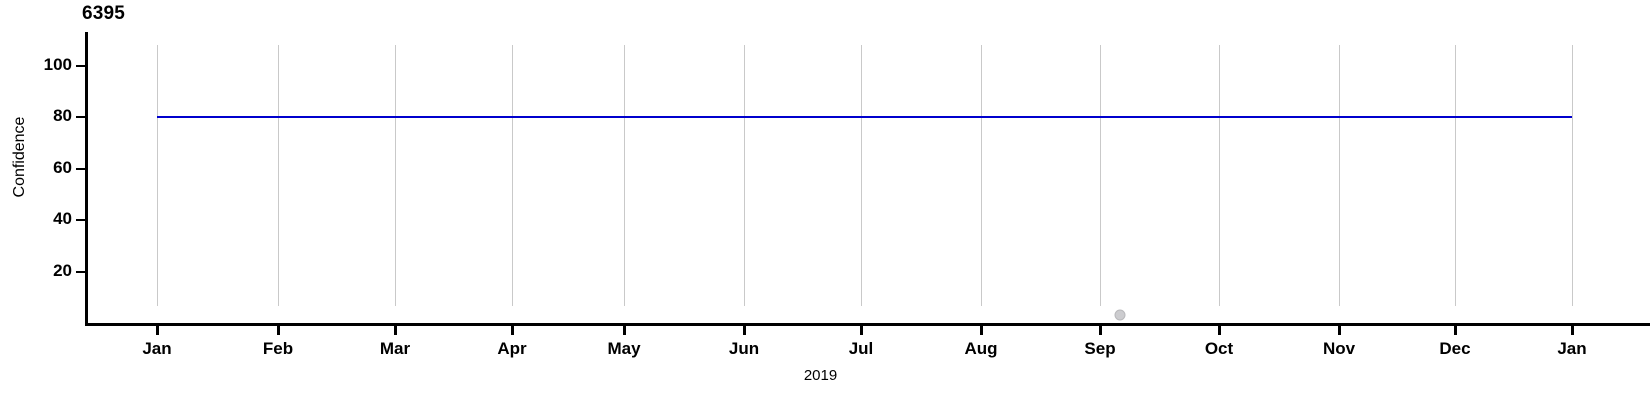 Image resolution: width=1650 pixels, height=400 pixels. What do you see at coordinates (820, 375) in the screenshot?
I see `x-axis-title: 2019` at bounding box center [820, 375].